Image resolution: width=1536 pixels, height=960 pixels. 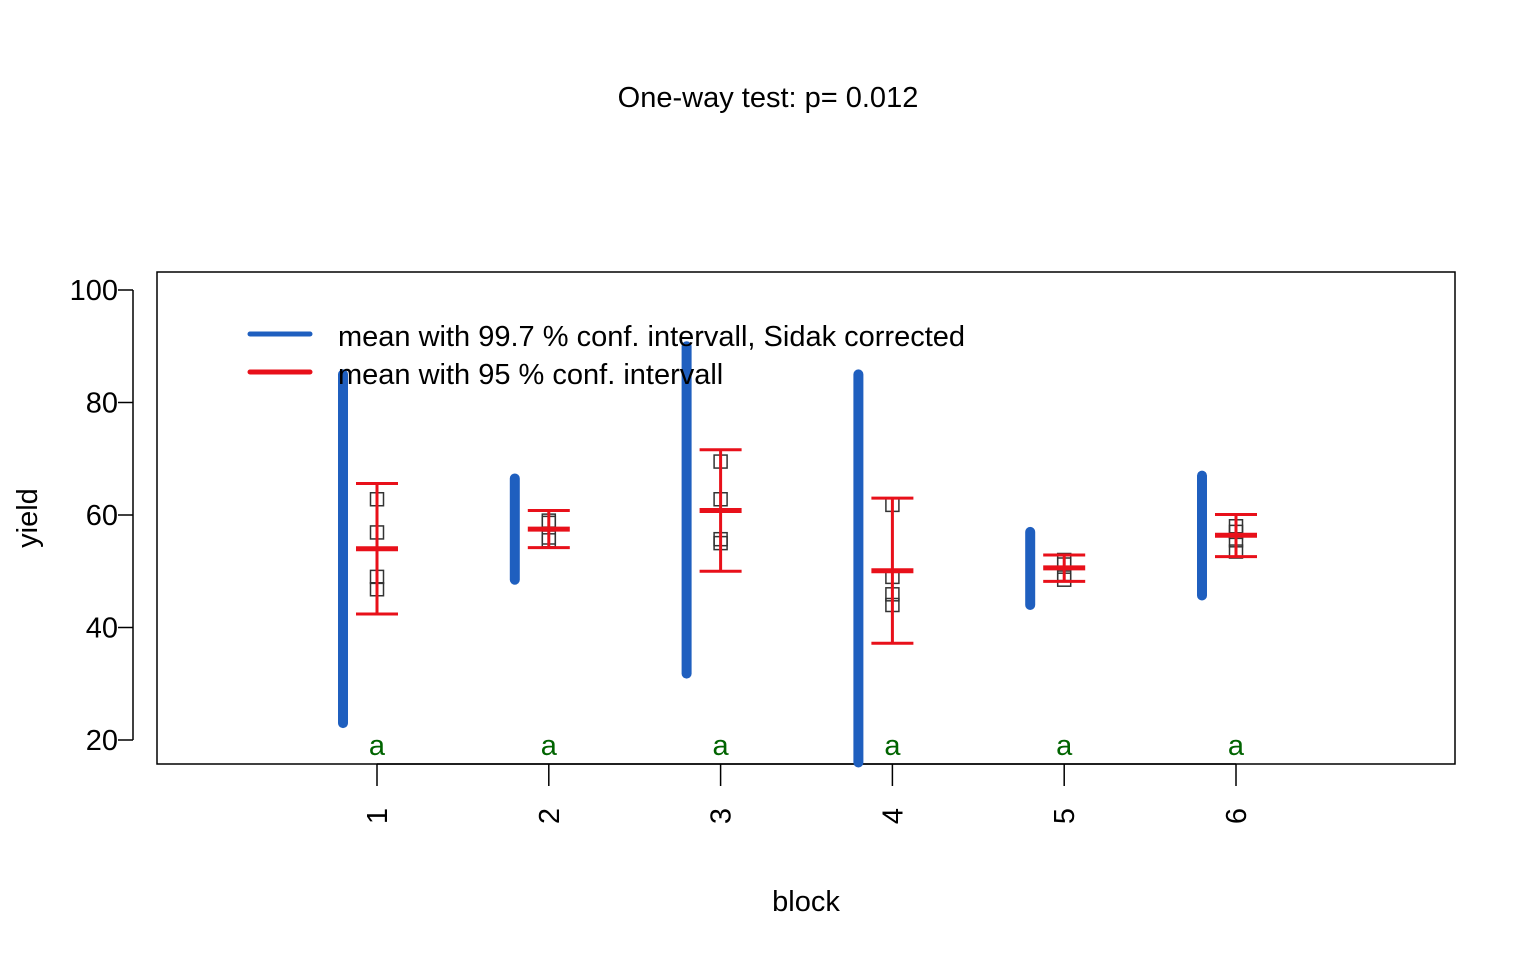 What do you see at coordinates (807, 793) in the screenshot?
I see `x-axis: 1 2 3 4 5 6` at bounding box center [807, 793].